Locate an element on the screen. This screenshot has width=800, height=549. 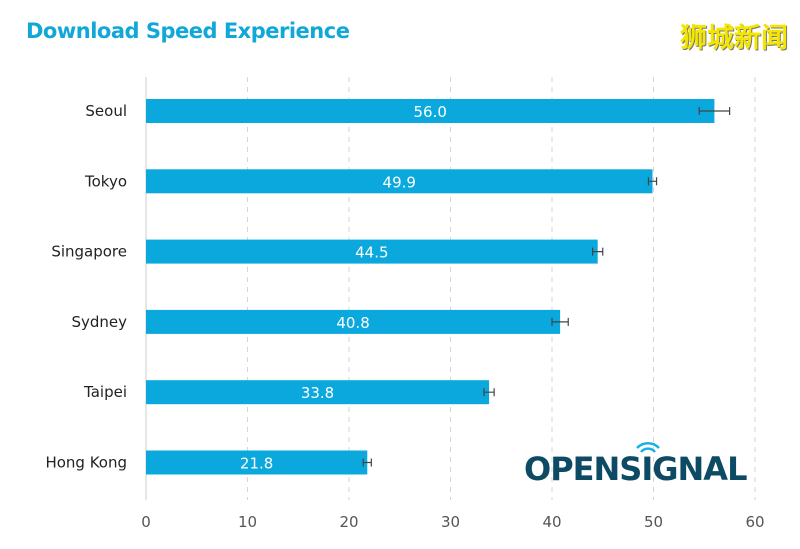
category-label: Hong Kong is located at coordinates (86, 463).